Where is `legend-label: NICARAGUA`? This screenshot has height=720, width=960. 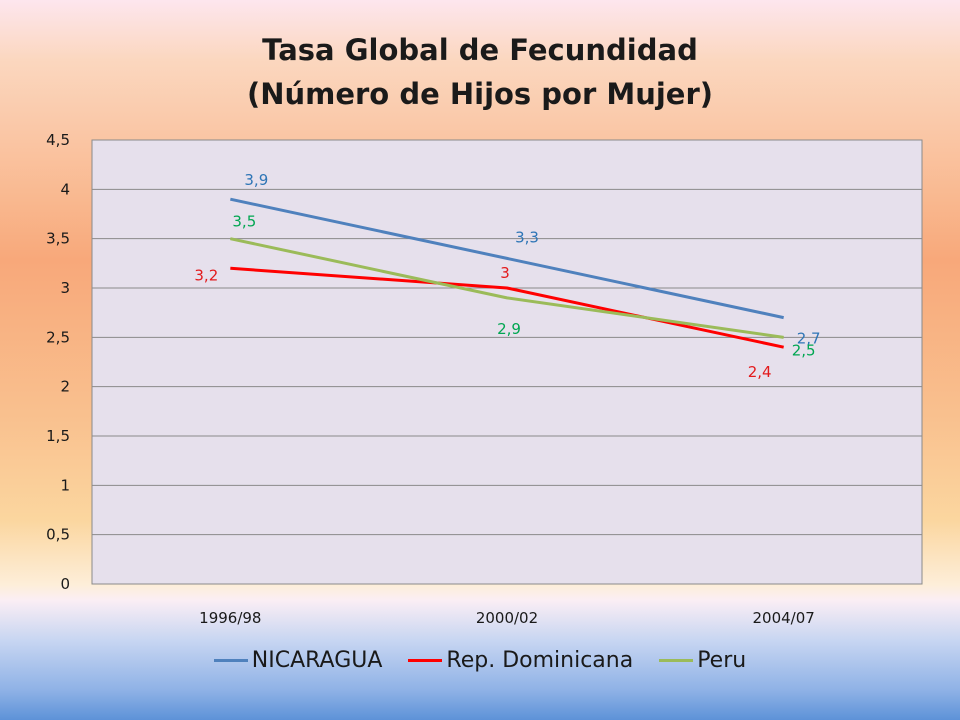 legend-label: NICARAGUA is located at coordinates (317, 660).